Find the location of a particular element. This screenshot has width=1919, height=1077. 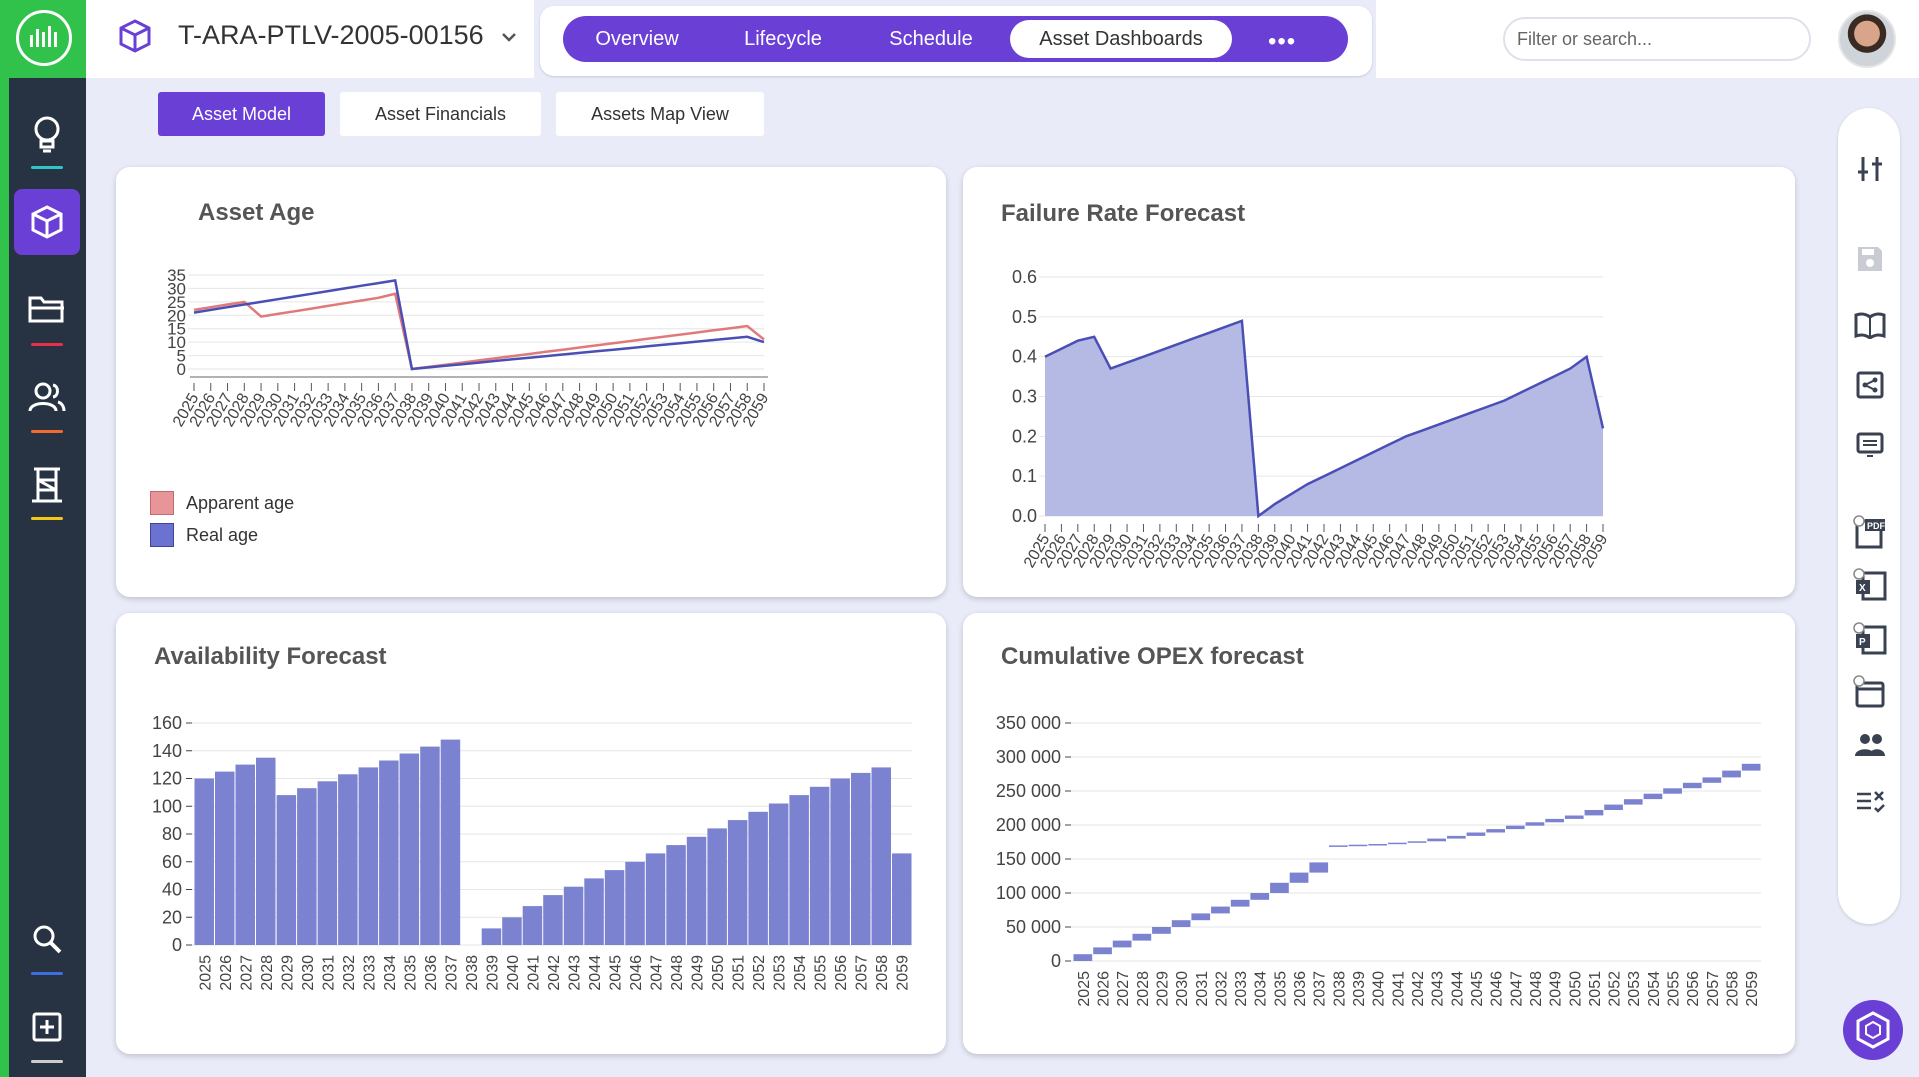

sidebar-item-infrastructure is located at coordinates (47, 485).